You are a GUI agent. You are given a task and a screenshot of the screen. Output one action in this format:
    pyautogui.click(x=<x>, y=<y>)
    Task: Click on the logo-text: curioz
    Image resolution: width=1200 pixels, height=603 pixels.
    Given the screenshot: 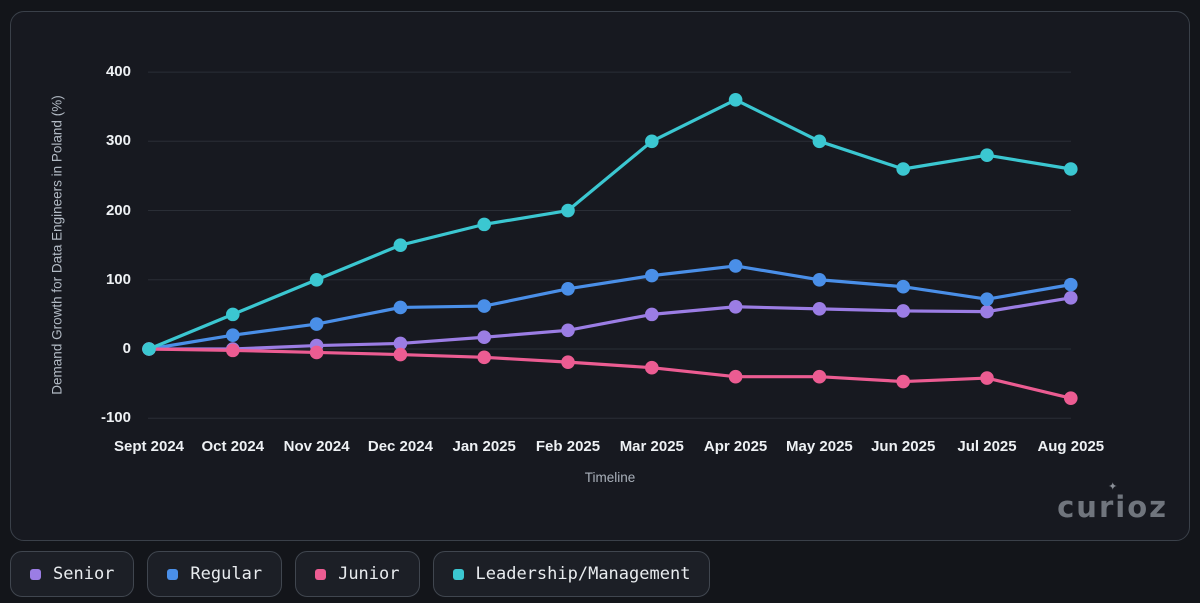 What is the action you would take?
    pyautogui.click(x=1112, y=507)
    